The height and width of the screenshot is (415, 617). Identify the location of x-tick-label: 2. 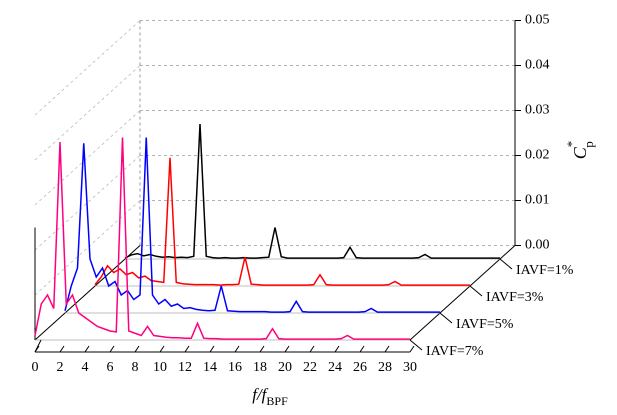
(60, 367).